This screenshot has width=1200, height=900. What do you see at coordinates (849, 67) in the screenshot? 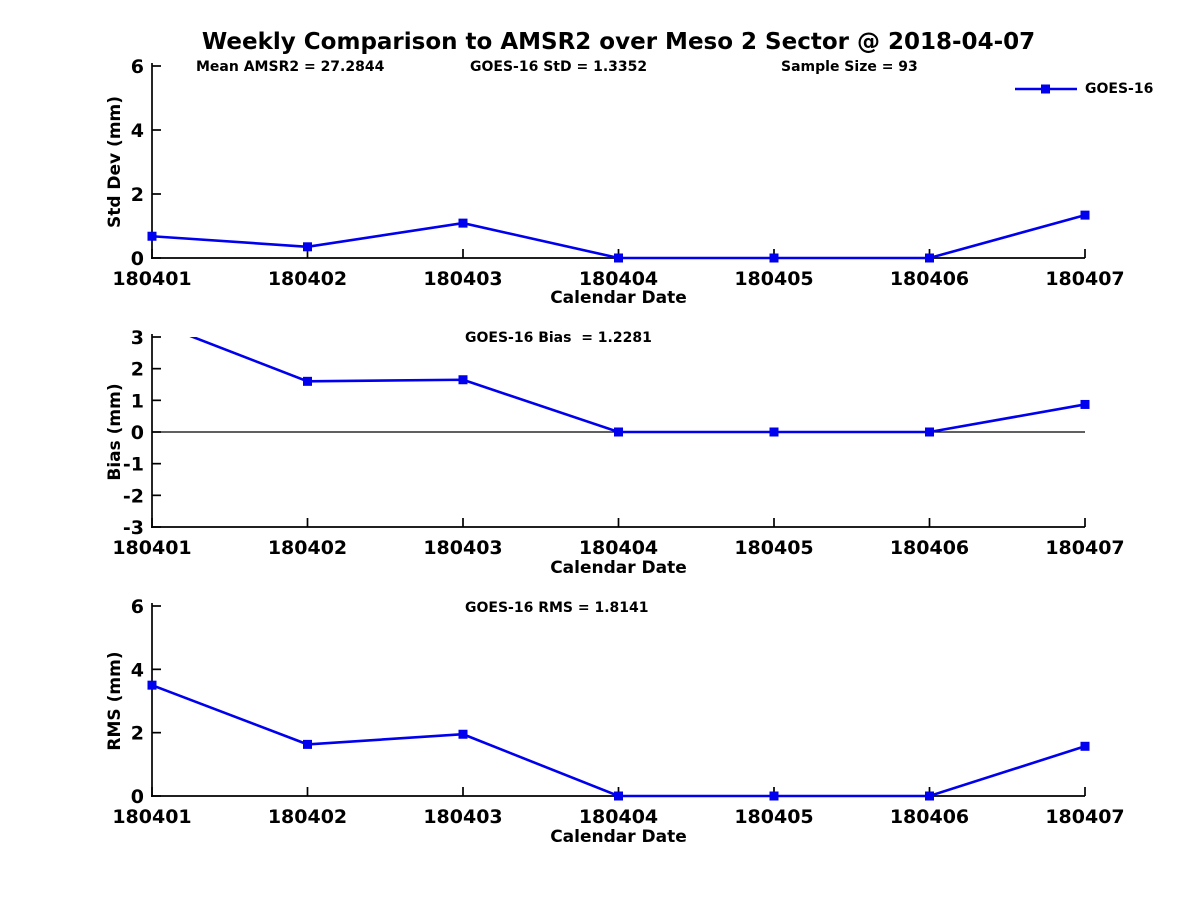
I see `stat-sample-size: Sample Size = 93` at bounding box center [849, 67].